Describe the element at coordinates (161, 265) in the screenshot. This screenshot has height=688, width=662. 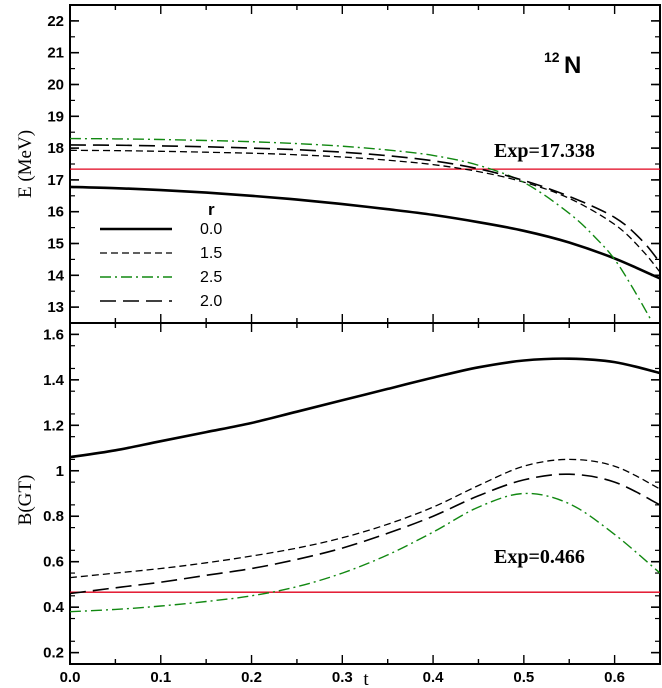
I see `legend-entries: 0.0 1.5 2.5 2.0` at that location.